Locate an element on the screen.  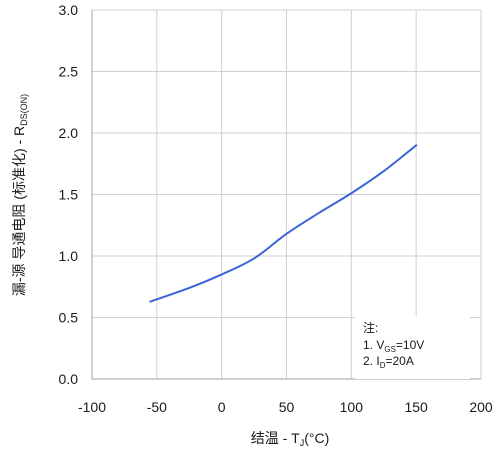
y-axis-label-subscript: DS(ON) is located at coordinates (24, 110).